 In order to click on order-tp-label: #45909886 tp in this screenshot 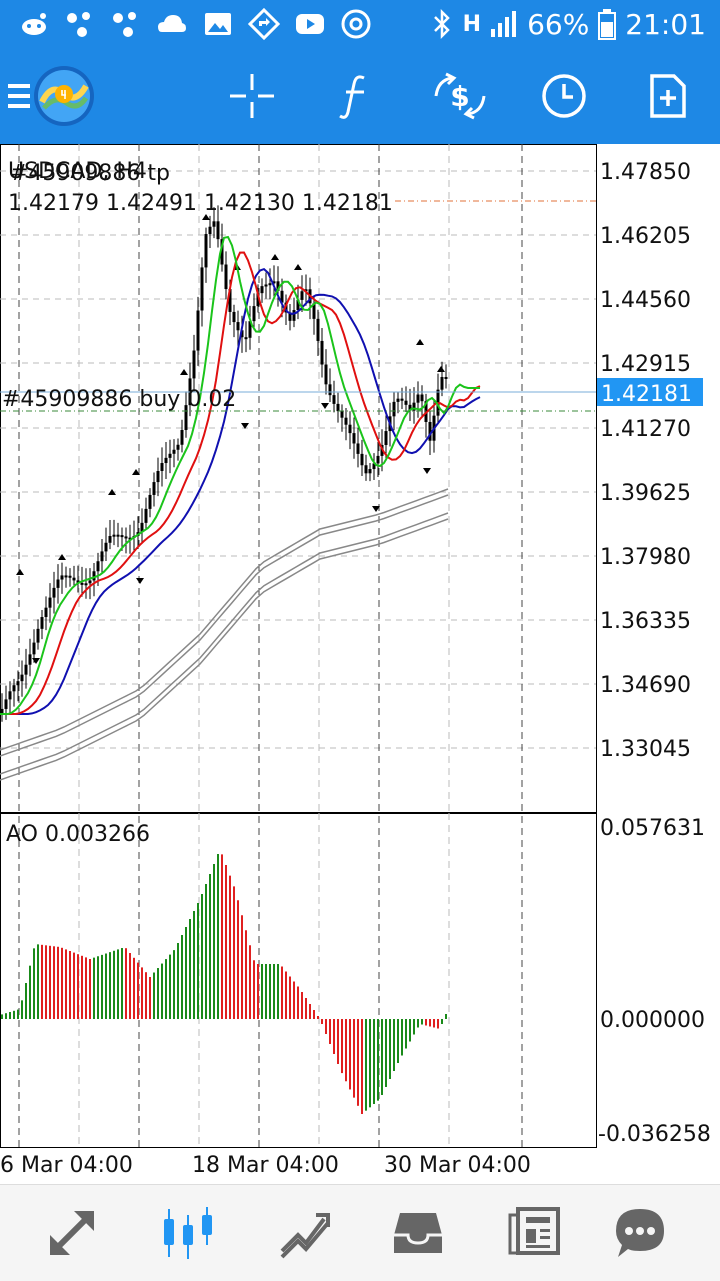, I will do `click(90, 173)`.